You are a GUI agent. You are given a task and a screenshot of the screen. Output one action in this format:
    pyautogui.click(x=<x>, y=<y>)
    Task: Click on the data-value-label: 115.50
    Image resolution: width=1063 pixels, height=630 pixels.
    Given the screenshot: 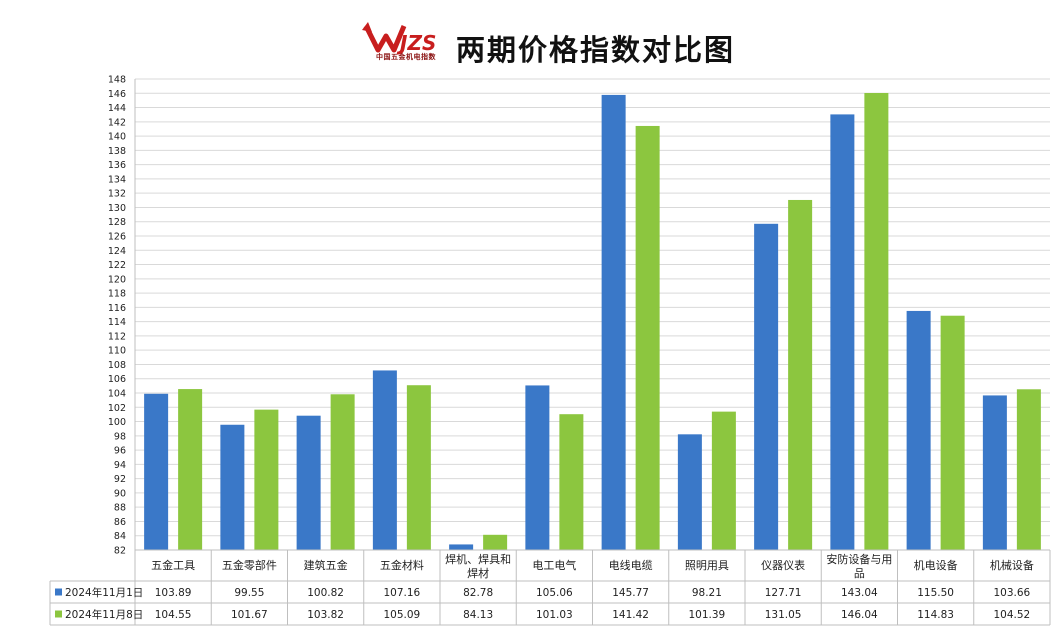 What is the action you would take?
    pyautogui.click(x=935, y=593)
    